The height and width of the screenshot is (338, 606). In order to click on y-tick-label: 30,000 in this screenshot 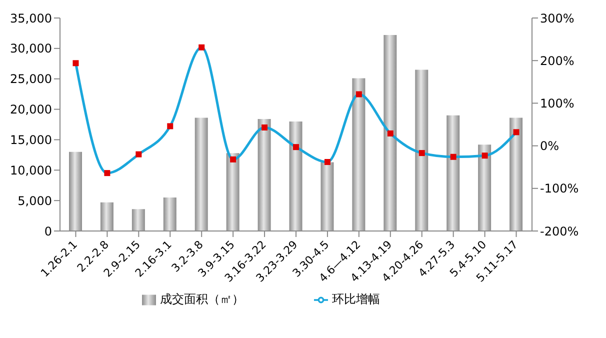, I will do `click(31, 49)`.